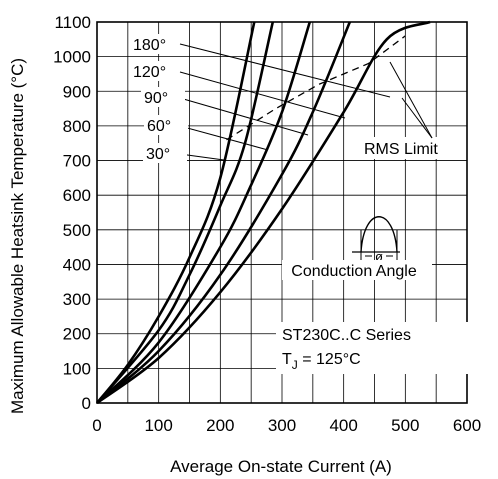  I want to click on x-axis-title: Average On-state Current (A), so click(281, 466).